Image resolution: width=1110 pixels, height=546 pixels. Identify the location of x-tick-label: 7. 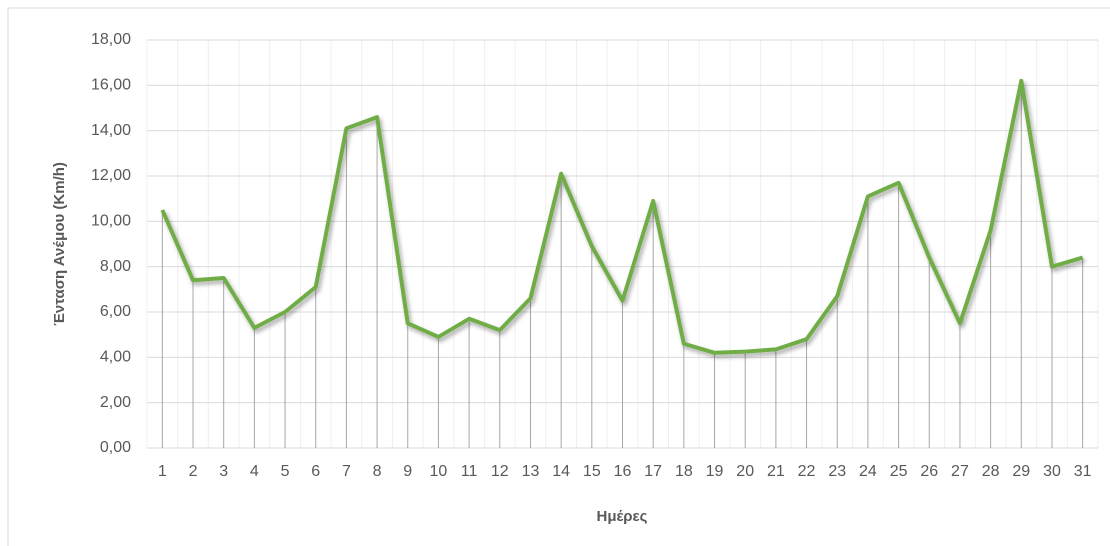
(346, 471).